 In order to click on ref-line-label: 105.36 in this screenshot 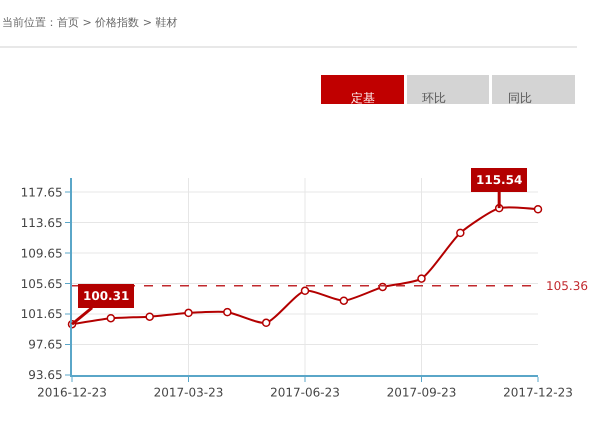, I will do `click(567, 286)`.